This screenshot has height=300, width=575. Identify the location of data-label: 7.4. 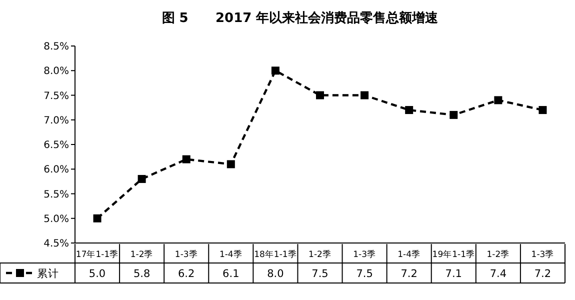
(498, 274).